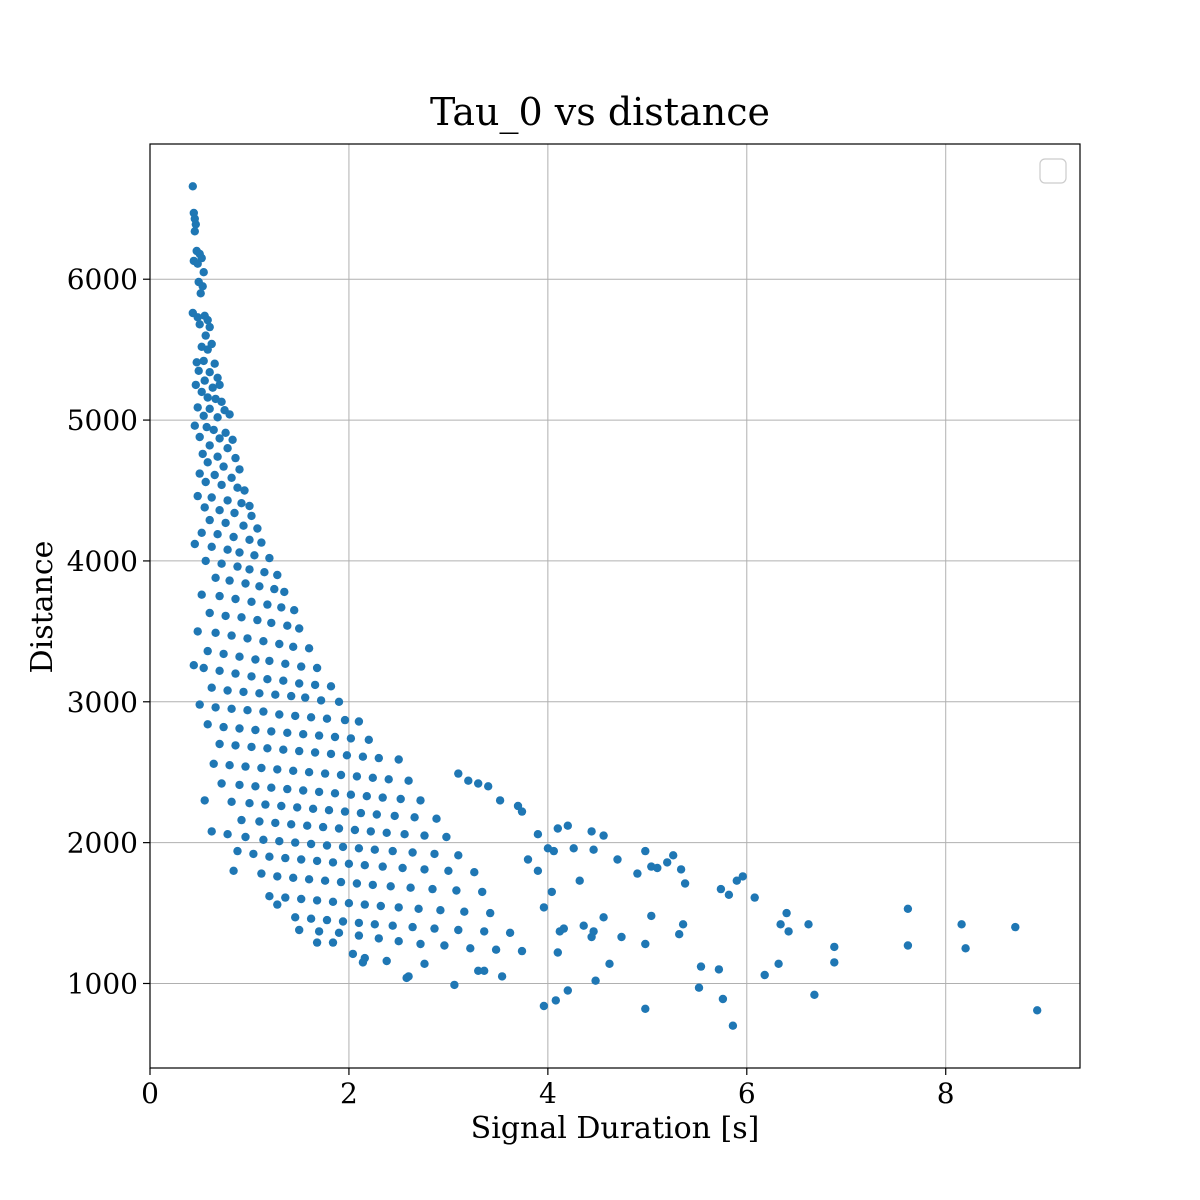  I want to click on x-tick-label: 0, so click(150, 1093).